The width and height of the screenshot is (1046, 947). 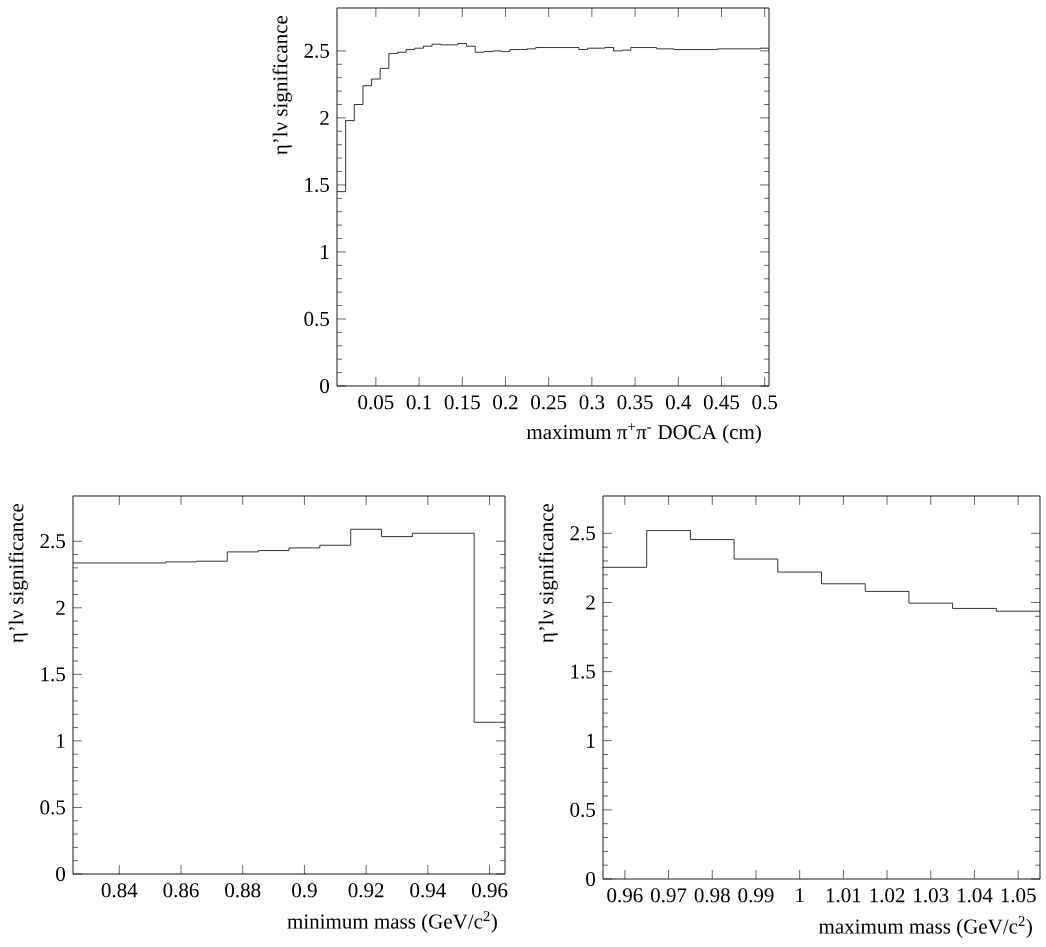 What do you see at coordinates (678, 402) in the screenshot?
I see `x-tick-label: 0.4` at bounding box center [678, 402].